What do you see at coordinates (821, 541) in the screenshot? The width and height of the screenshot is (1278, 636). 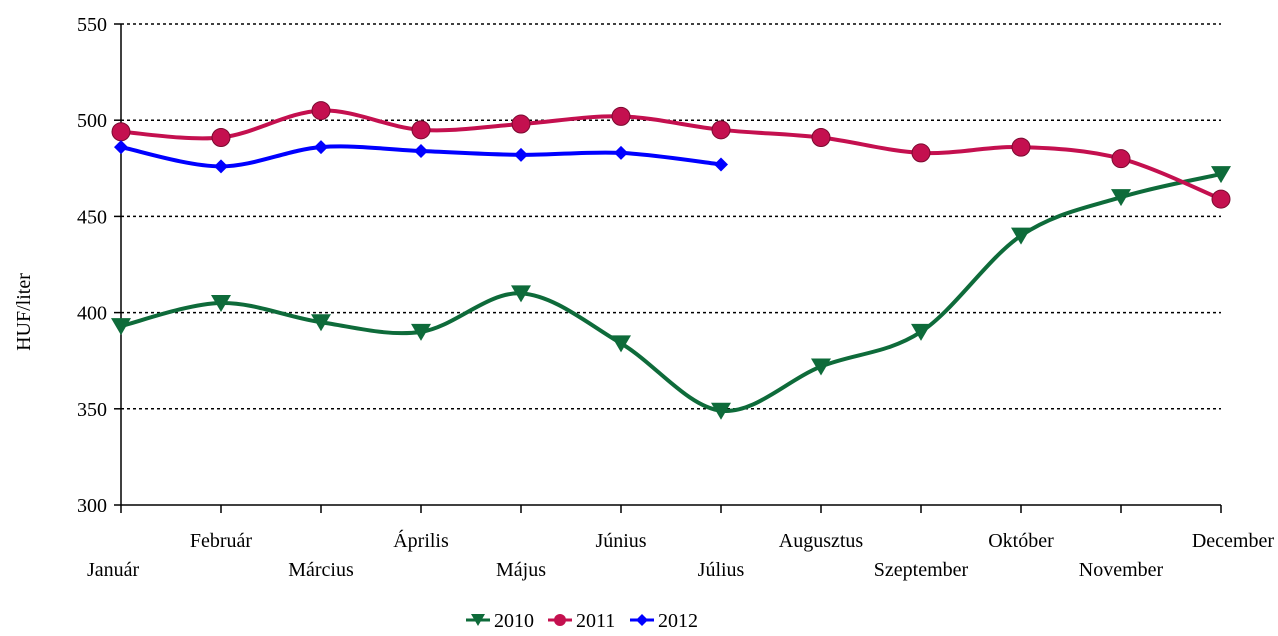 I see `x-tick-label: Augusztus` at bounding box center [821, 541].